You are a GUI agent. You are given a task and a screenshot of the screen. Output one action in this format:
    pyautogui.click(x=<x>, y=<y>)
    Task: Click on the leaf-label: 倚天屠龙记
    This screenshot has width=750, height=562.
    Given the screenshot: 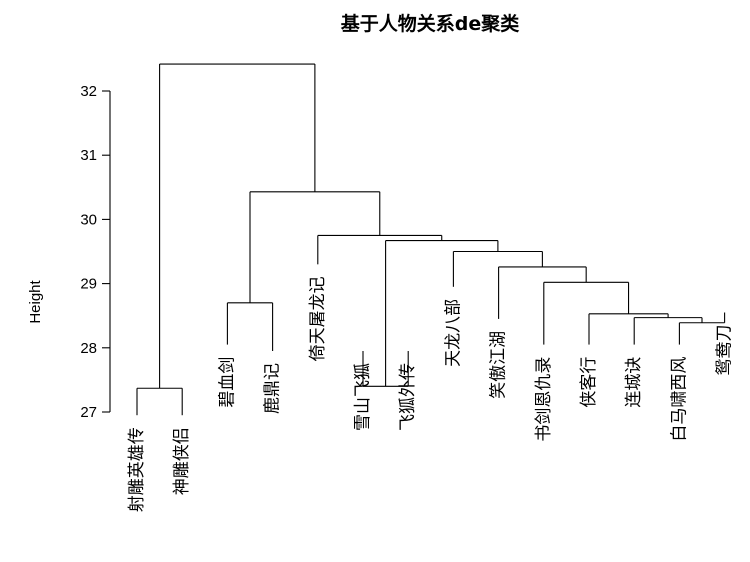 What is the action you would take?
    pyautogui.click(x=318, y=318)
    